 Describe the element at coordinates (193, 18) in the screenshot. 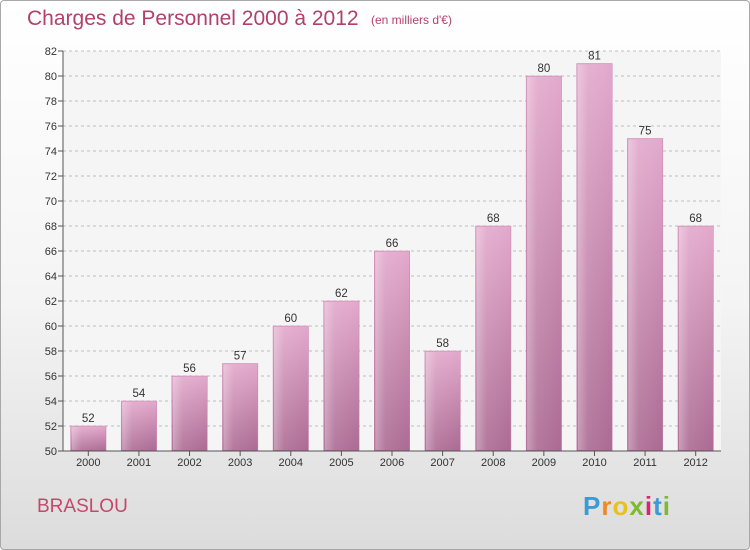

I see `chart-title: Charges de Personnel 2000 à 2012` at that location.